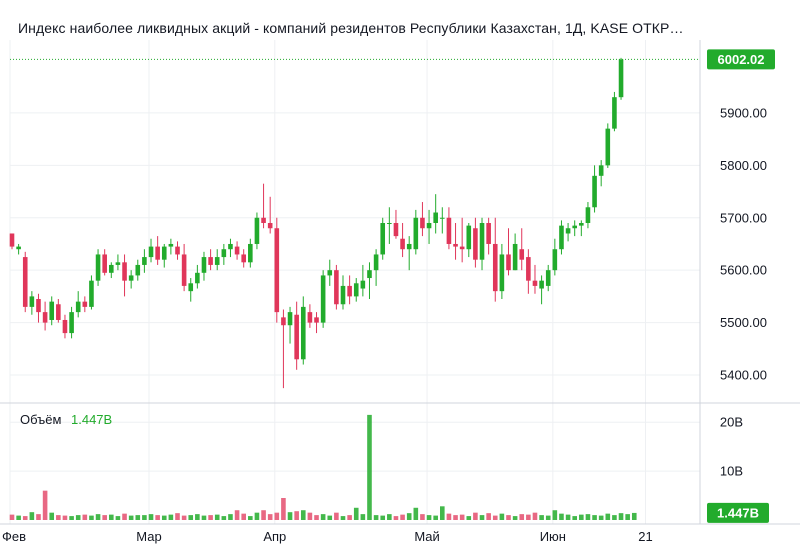  I want to click on volume-tick-label: 20B, so click(731, 422).